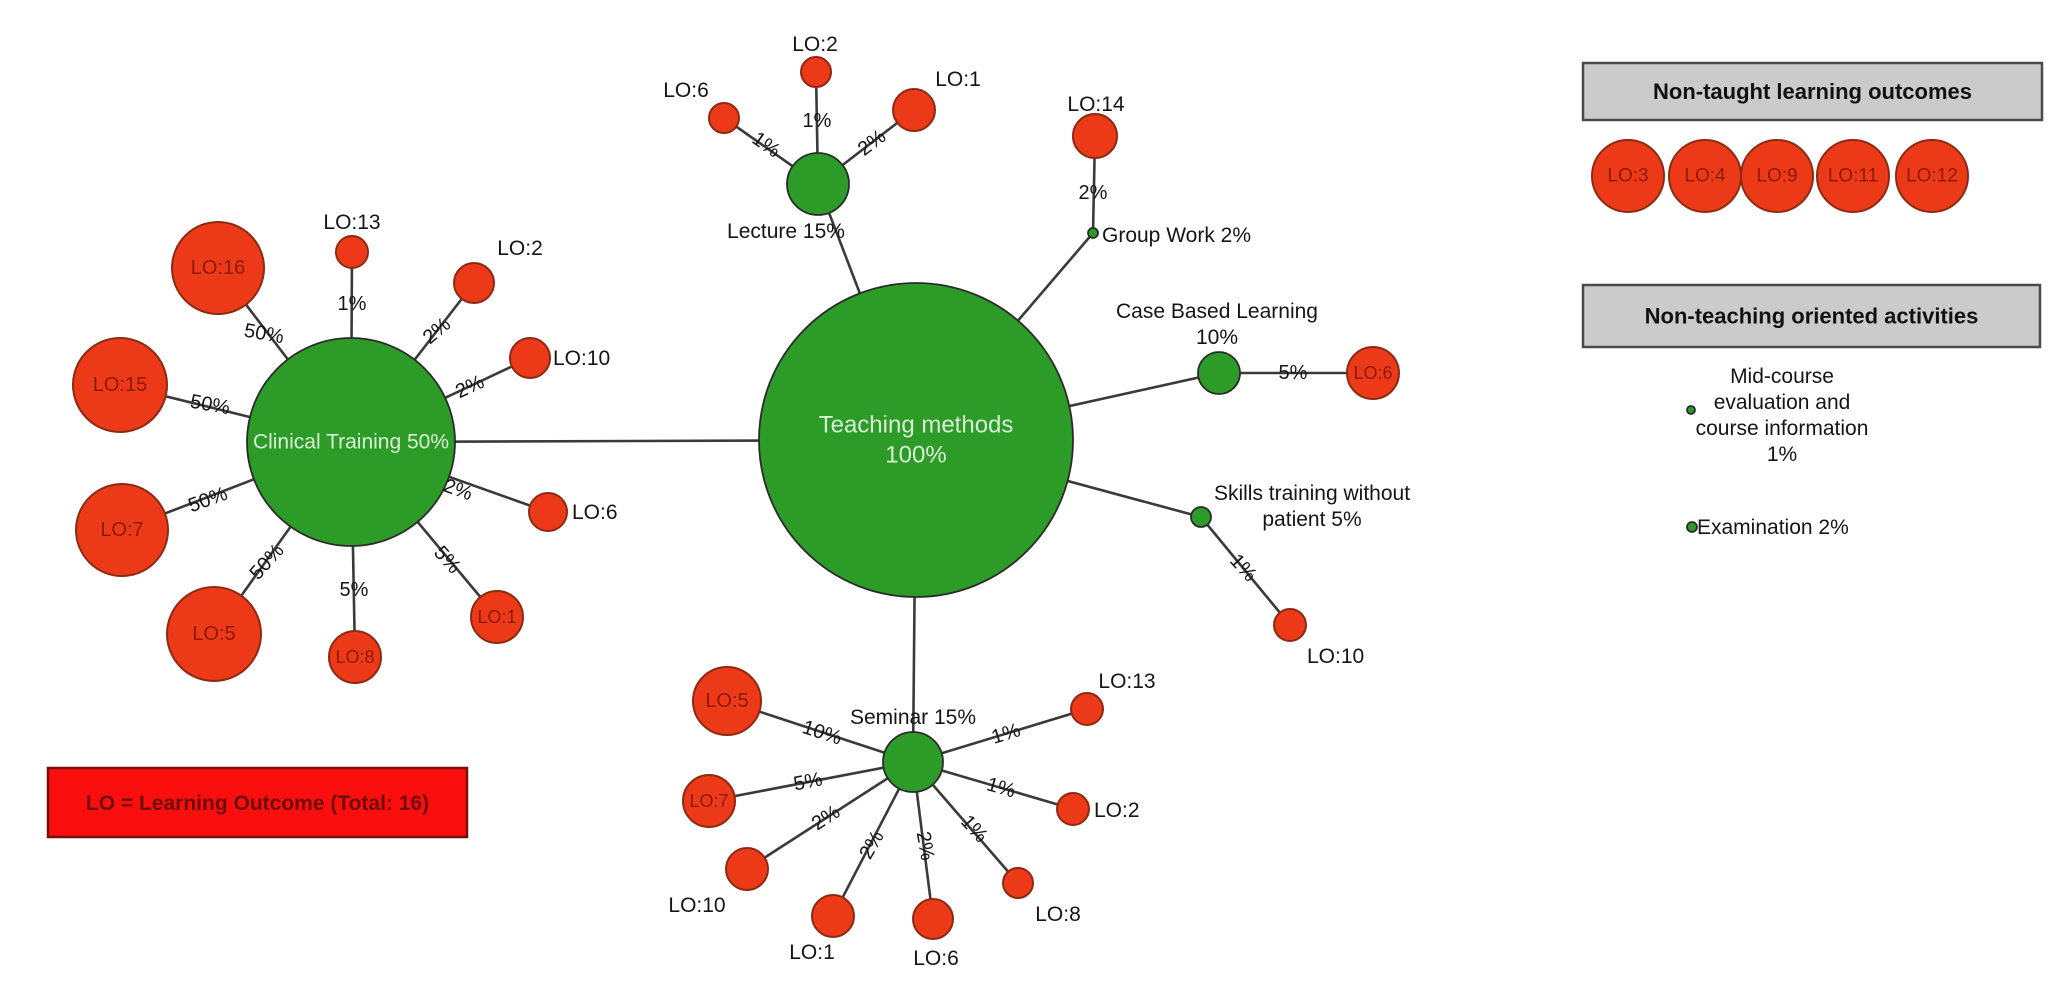 The image size is (2059, 1001). I want to click on edge-label-lo14-groupwork: 2%, so click(1093, 193).